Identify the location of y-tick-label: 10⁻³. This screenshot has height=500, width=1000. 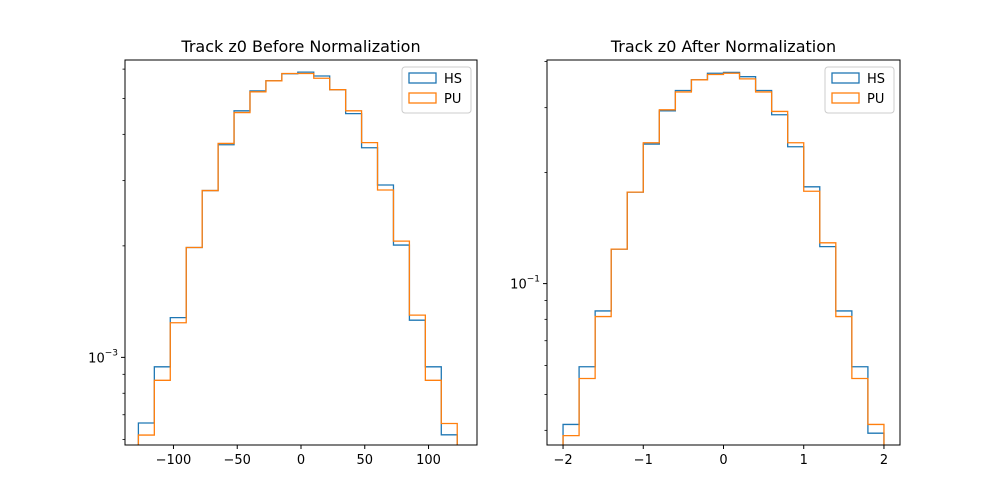
(103, 357).